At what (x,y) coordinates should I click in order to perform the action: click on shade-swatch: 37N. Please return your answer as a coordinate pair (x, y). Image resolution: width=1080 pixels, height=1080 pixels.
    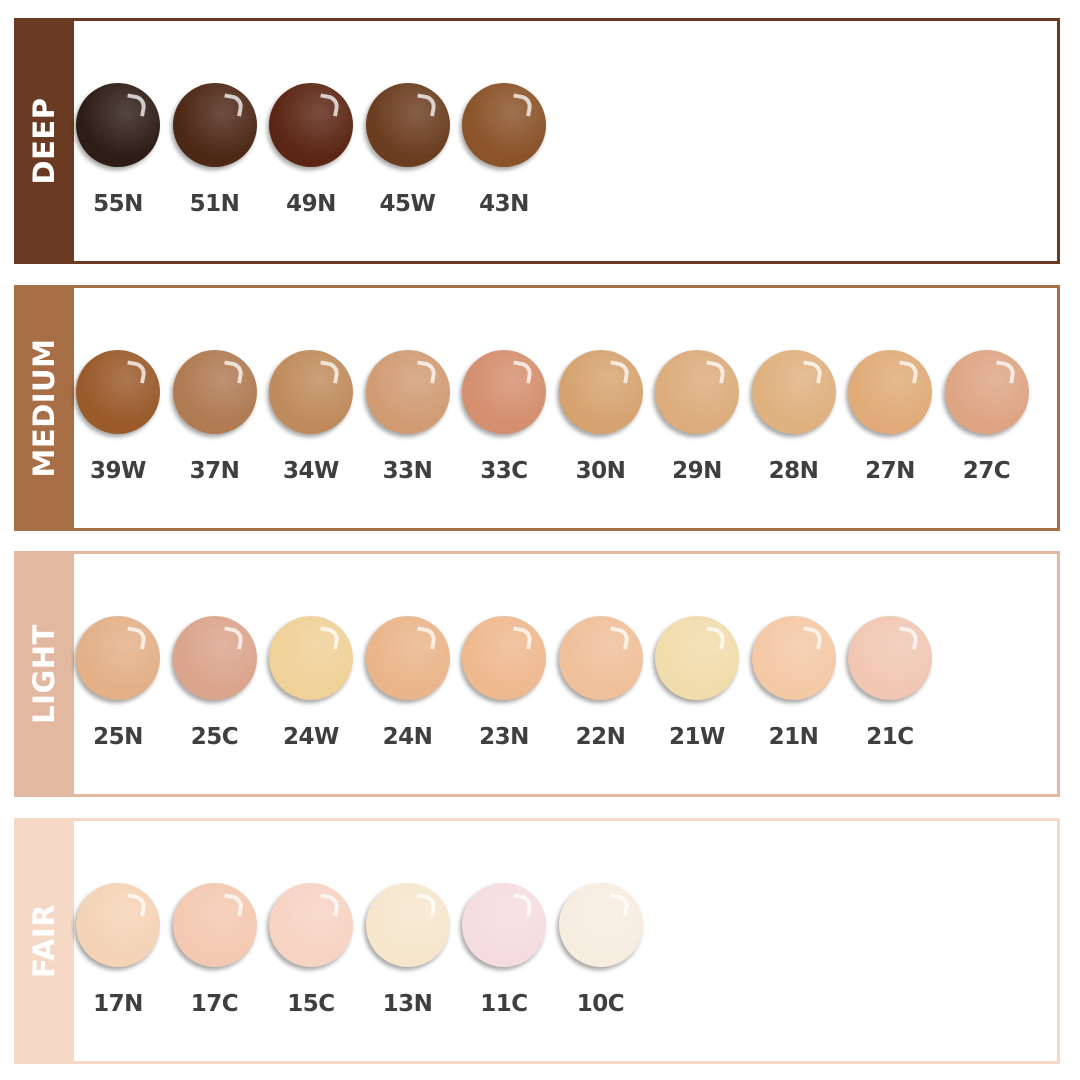
    Looking at the image, I should click on (215, 417).